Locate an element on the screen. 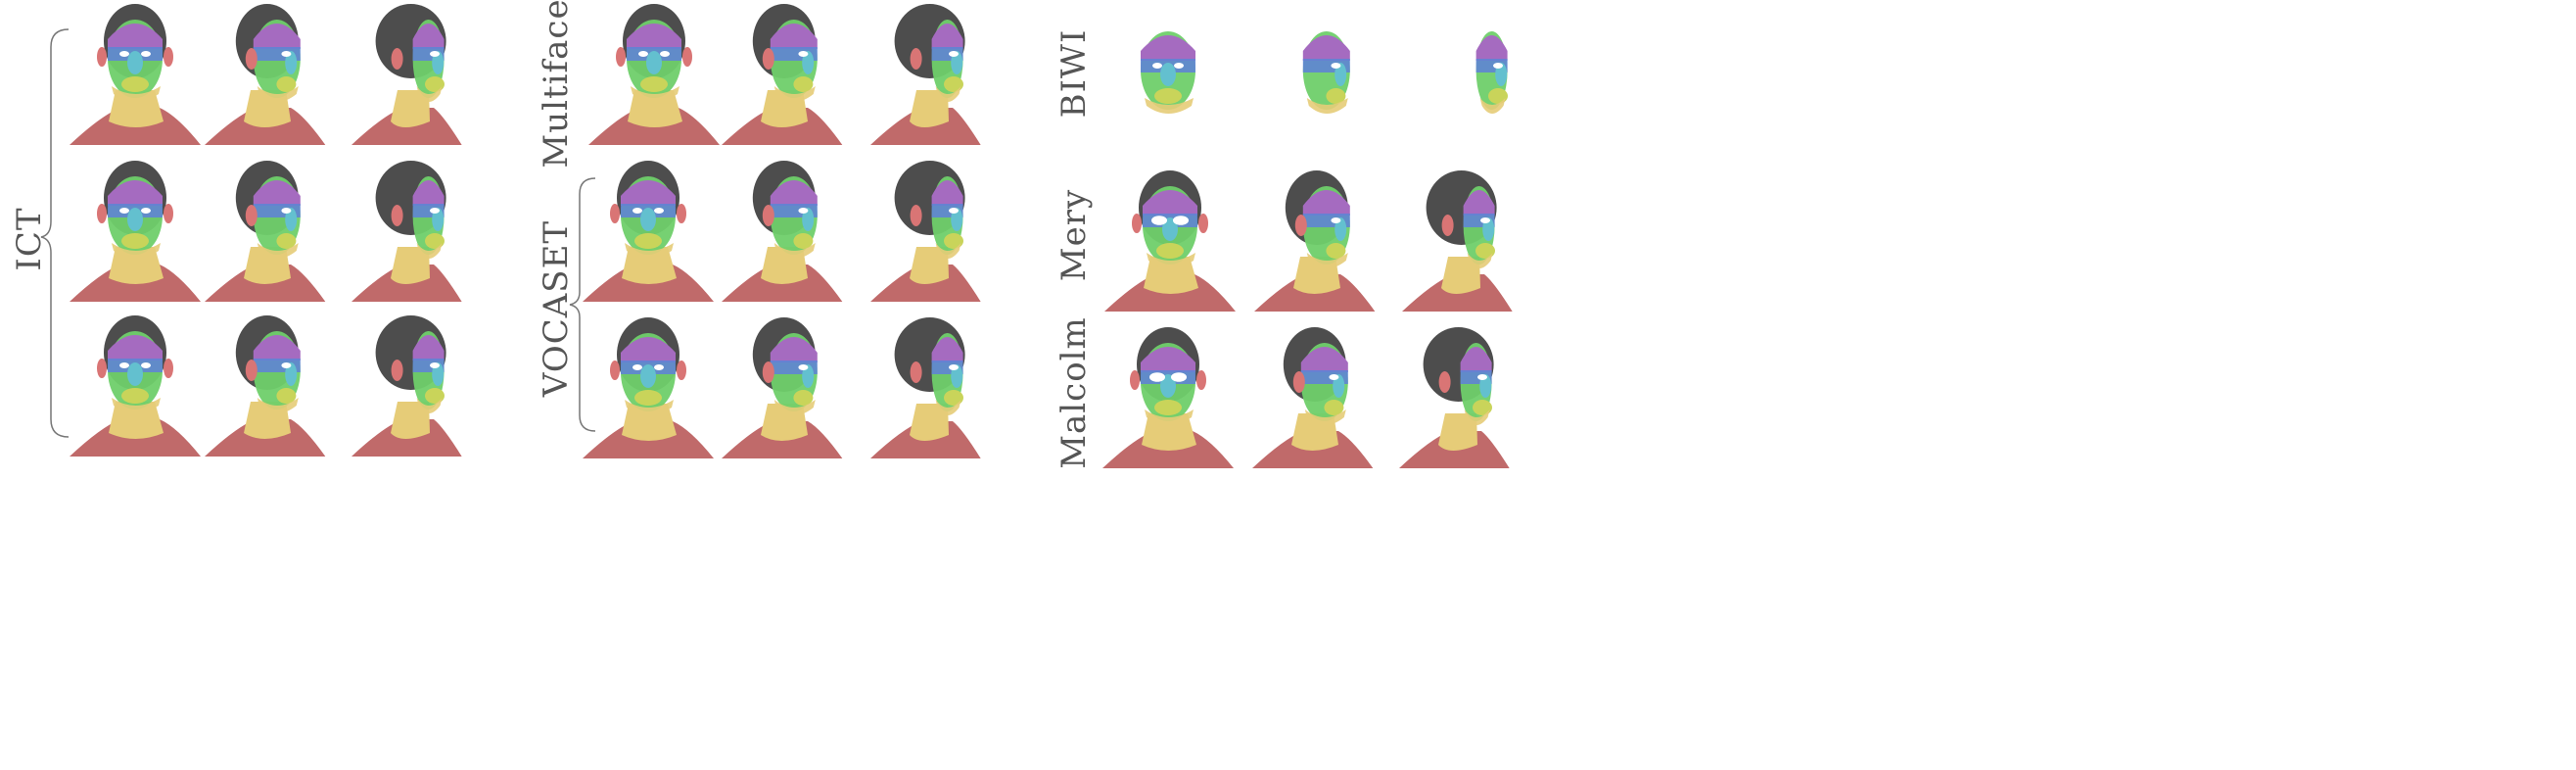  multiface-row1-three-quarter-head is located at coordinates (782, 74).